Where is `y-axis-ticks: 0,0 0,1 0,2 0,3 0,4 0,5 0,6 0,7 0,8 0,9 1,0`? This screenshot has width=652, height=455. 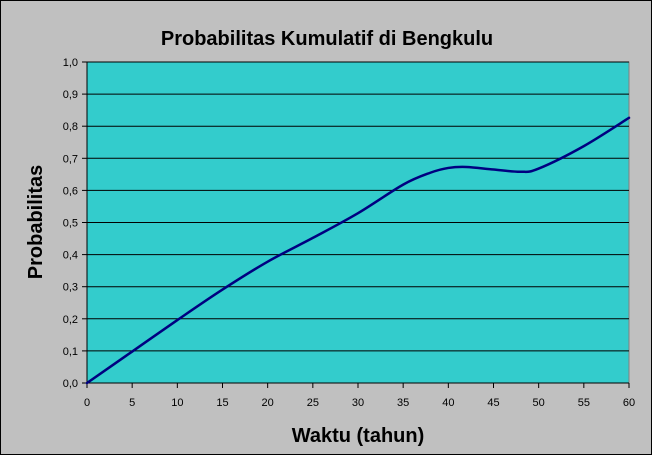
y-axis-ticks: 0,0 0,1 0,2 0,3 0,4 0,5 0,6 0,7 0,8 0,9 1,0 is located at coordinates (75, 223).